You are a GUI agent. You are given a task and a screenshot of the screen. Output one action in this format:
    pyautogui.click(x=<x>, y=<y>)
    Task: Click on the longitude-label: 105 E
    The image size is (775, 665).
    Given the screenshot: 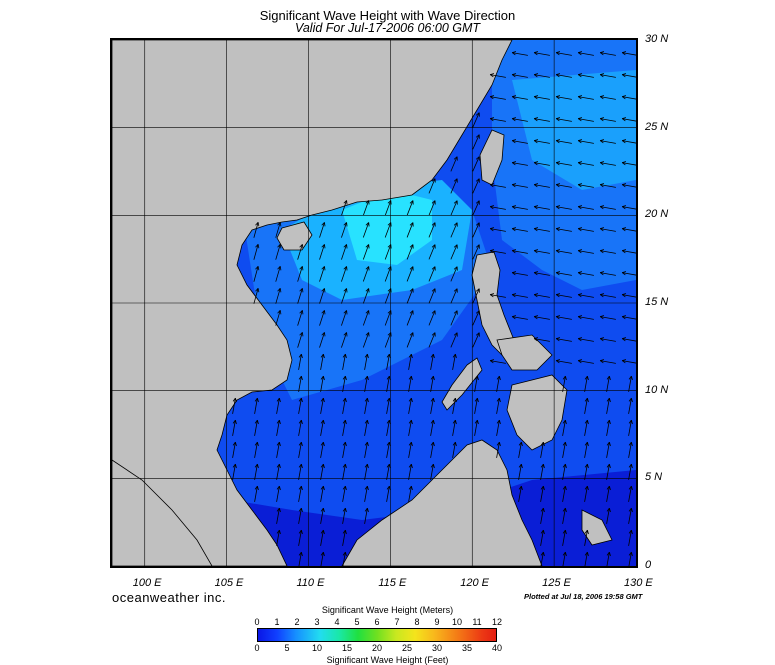 What is the action you would take?
    pyautogui.click(x=229, y=583)
    